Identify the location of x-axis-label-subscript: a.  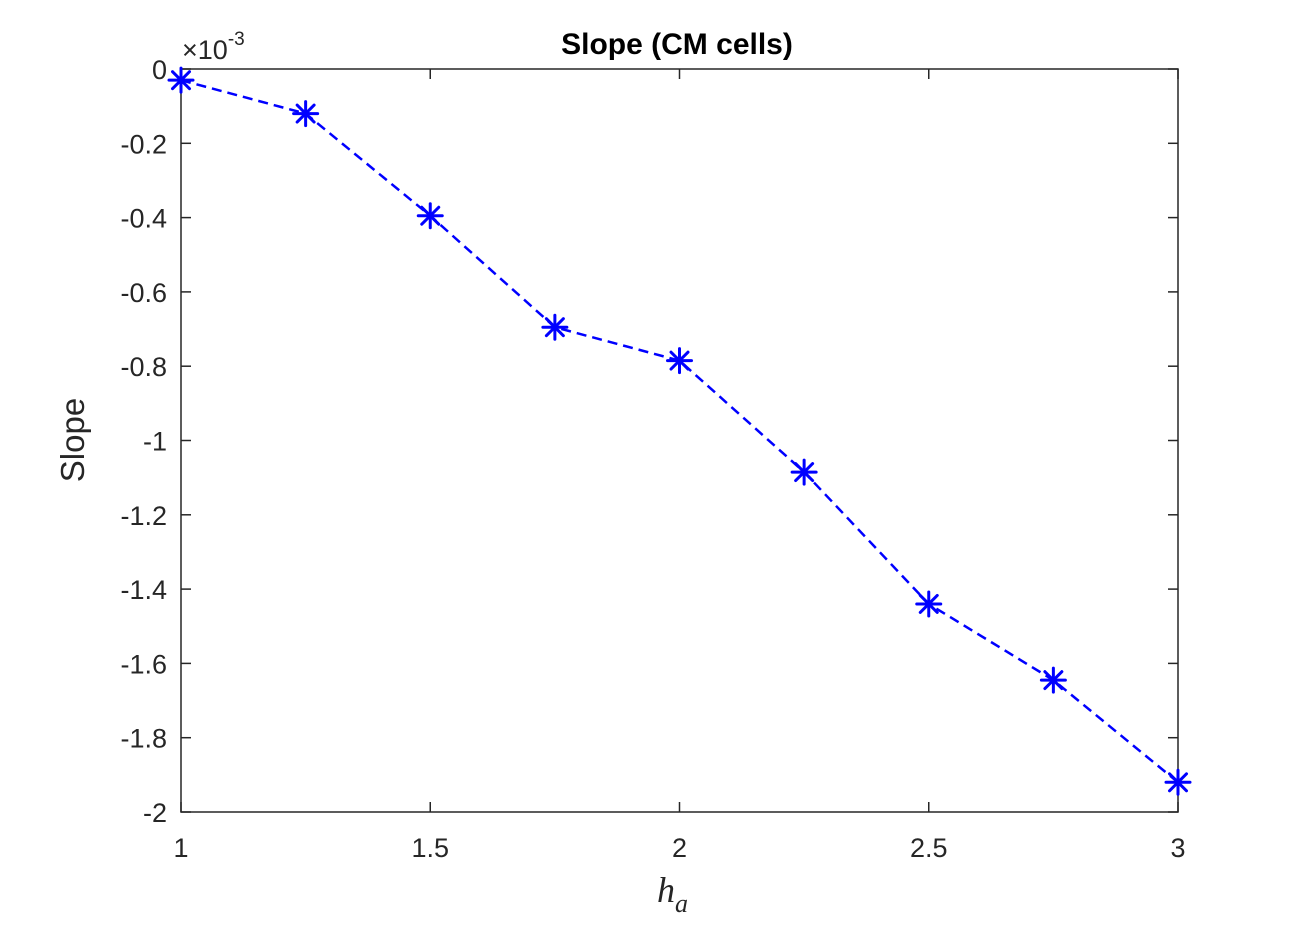
(681, 903).